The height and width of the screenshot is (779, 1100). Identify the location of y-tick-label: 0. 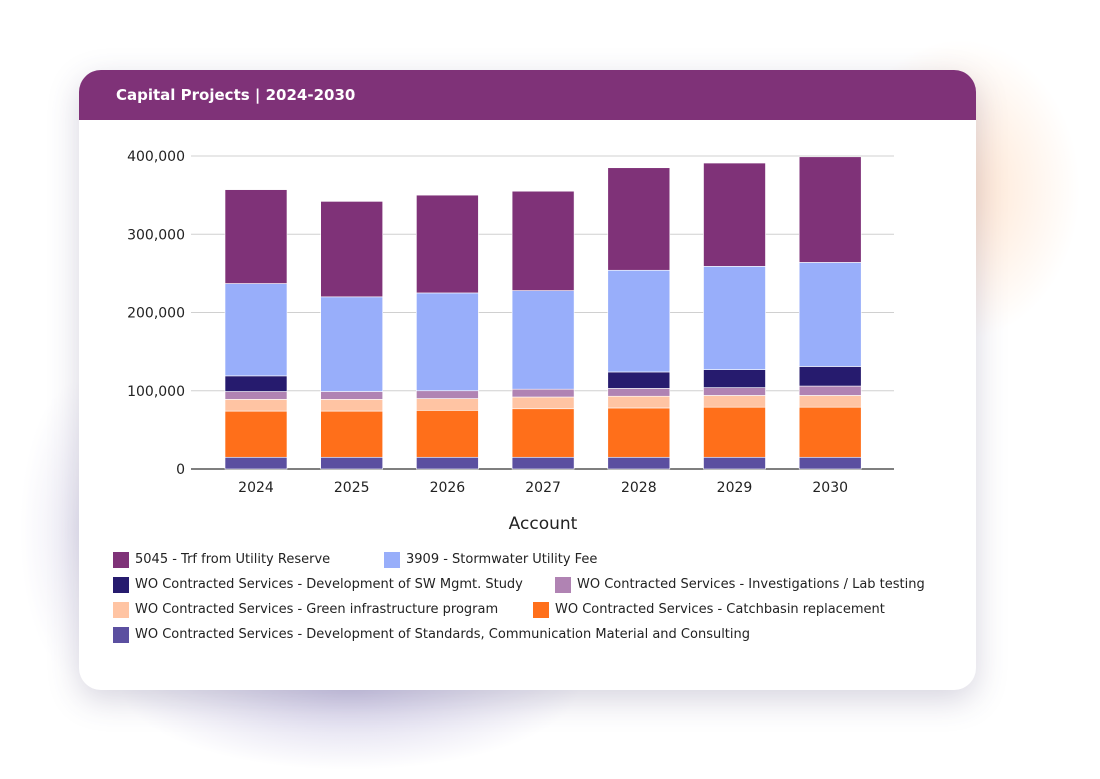
(180, 470).